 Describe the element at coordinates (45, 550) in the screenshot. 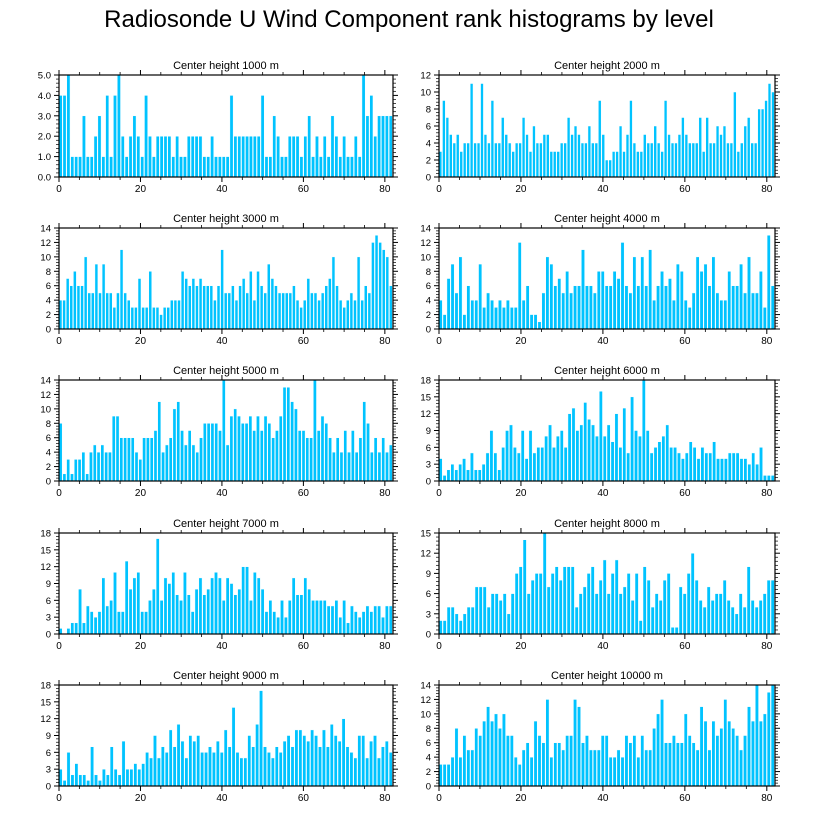

I see `y-tick-label: 15` at that location.